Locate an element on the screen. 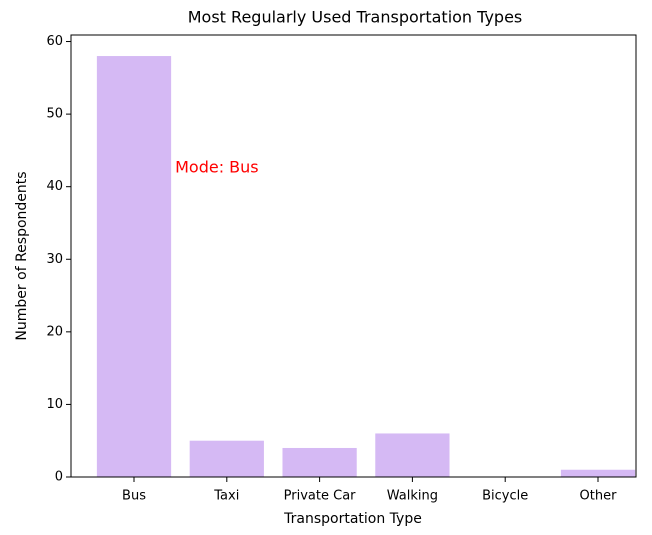 This screenshot has width=652, height=535. y-tick-label: 0 is located at coordinates (59, 477).